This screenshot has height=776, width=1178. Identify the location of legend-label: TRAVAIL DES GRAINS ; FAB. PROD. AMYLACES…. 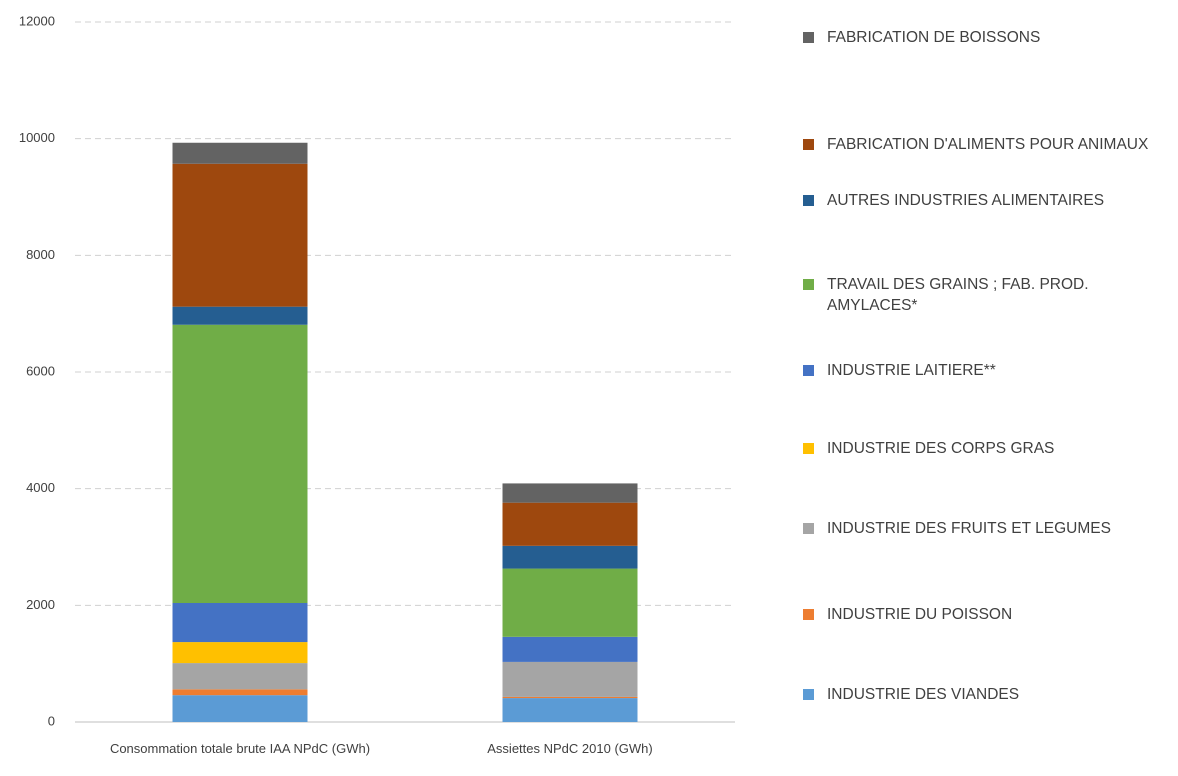
(958, 295).